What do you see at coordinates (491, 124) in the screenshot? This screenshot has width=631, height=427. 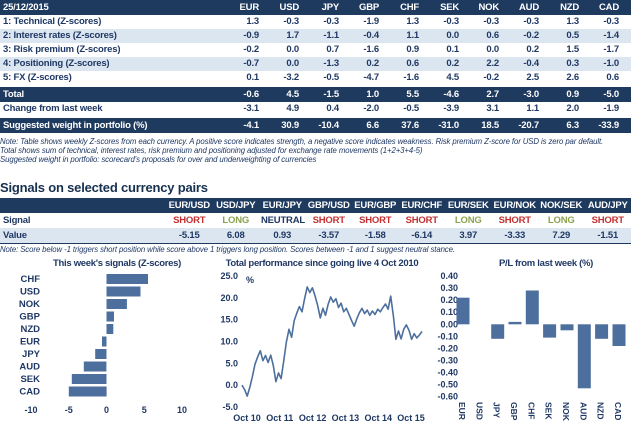 I see `weight-row-value: 18.5` at bounding box center [491, 124].